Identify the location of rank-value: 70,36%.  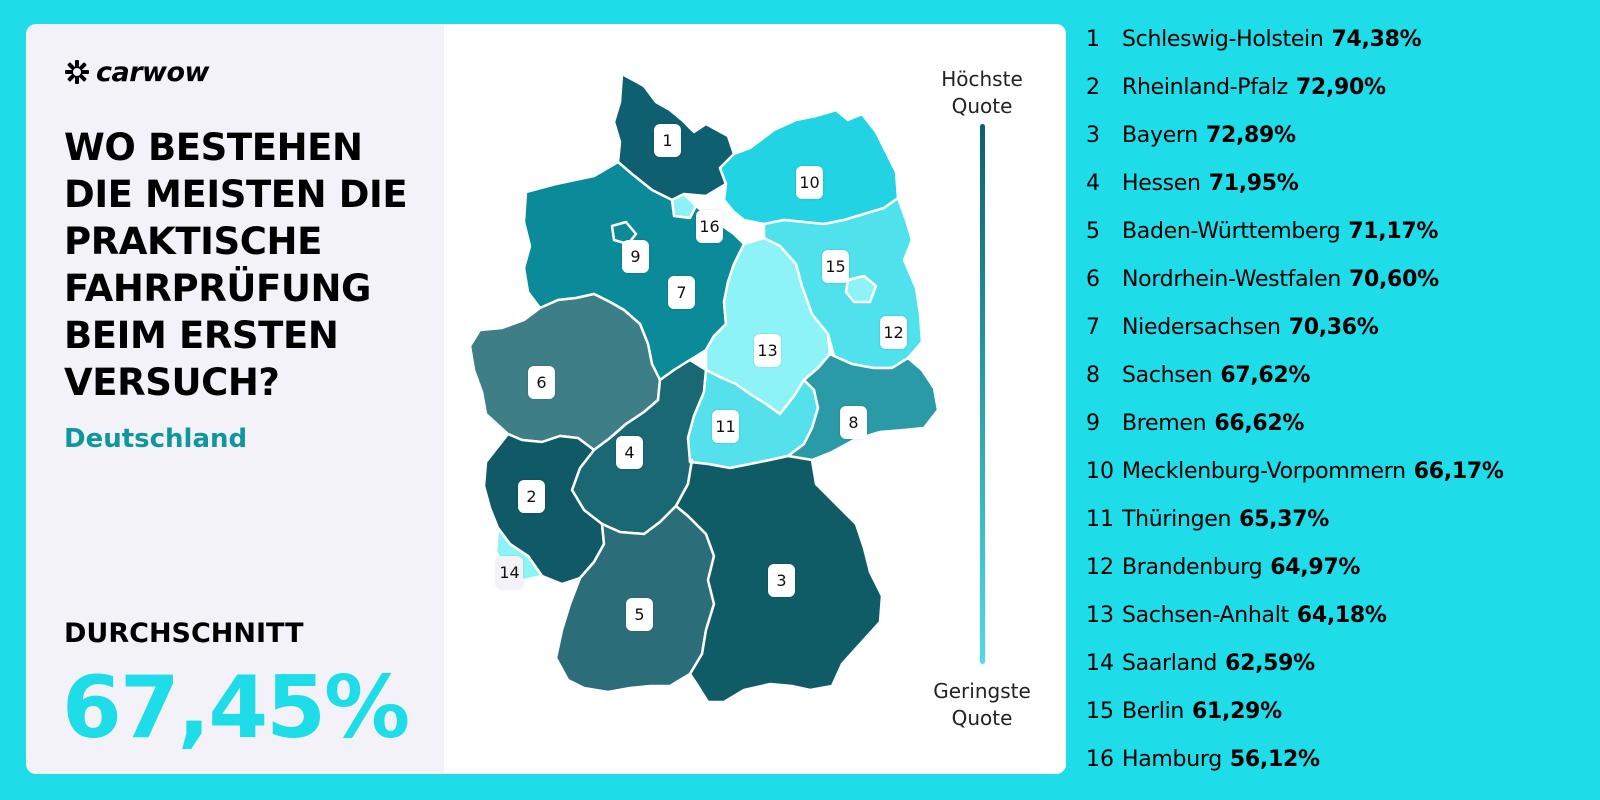
(1333, 327).